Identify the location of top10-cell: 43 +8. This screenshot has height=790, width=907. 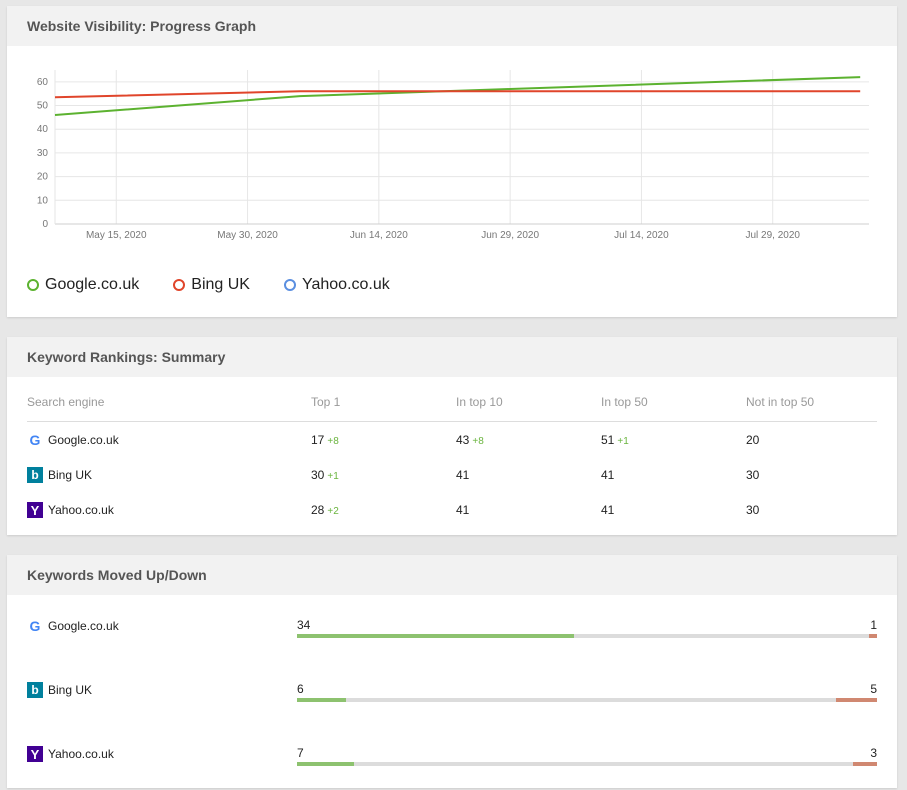
(470, 440).